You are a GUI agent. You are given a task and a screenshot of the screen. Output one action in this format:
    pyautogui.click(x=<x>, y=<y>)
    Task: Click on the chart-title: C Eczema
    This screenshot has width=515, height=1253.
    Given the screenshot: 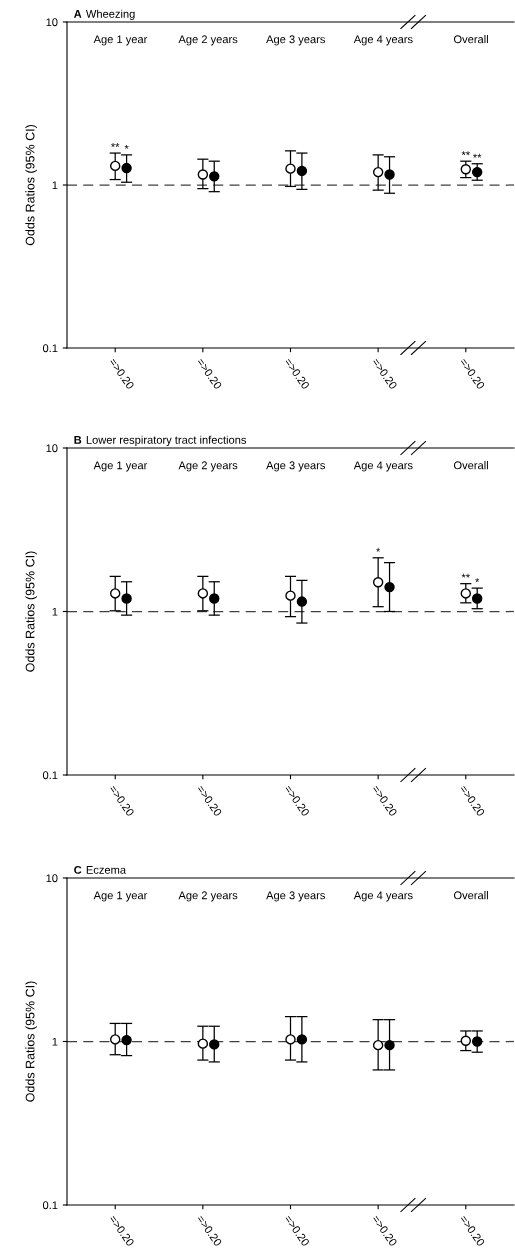 What is the action you would take?
    pyautogui.click(x=100, y=869)
    